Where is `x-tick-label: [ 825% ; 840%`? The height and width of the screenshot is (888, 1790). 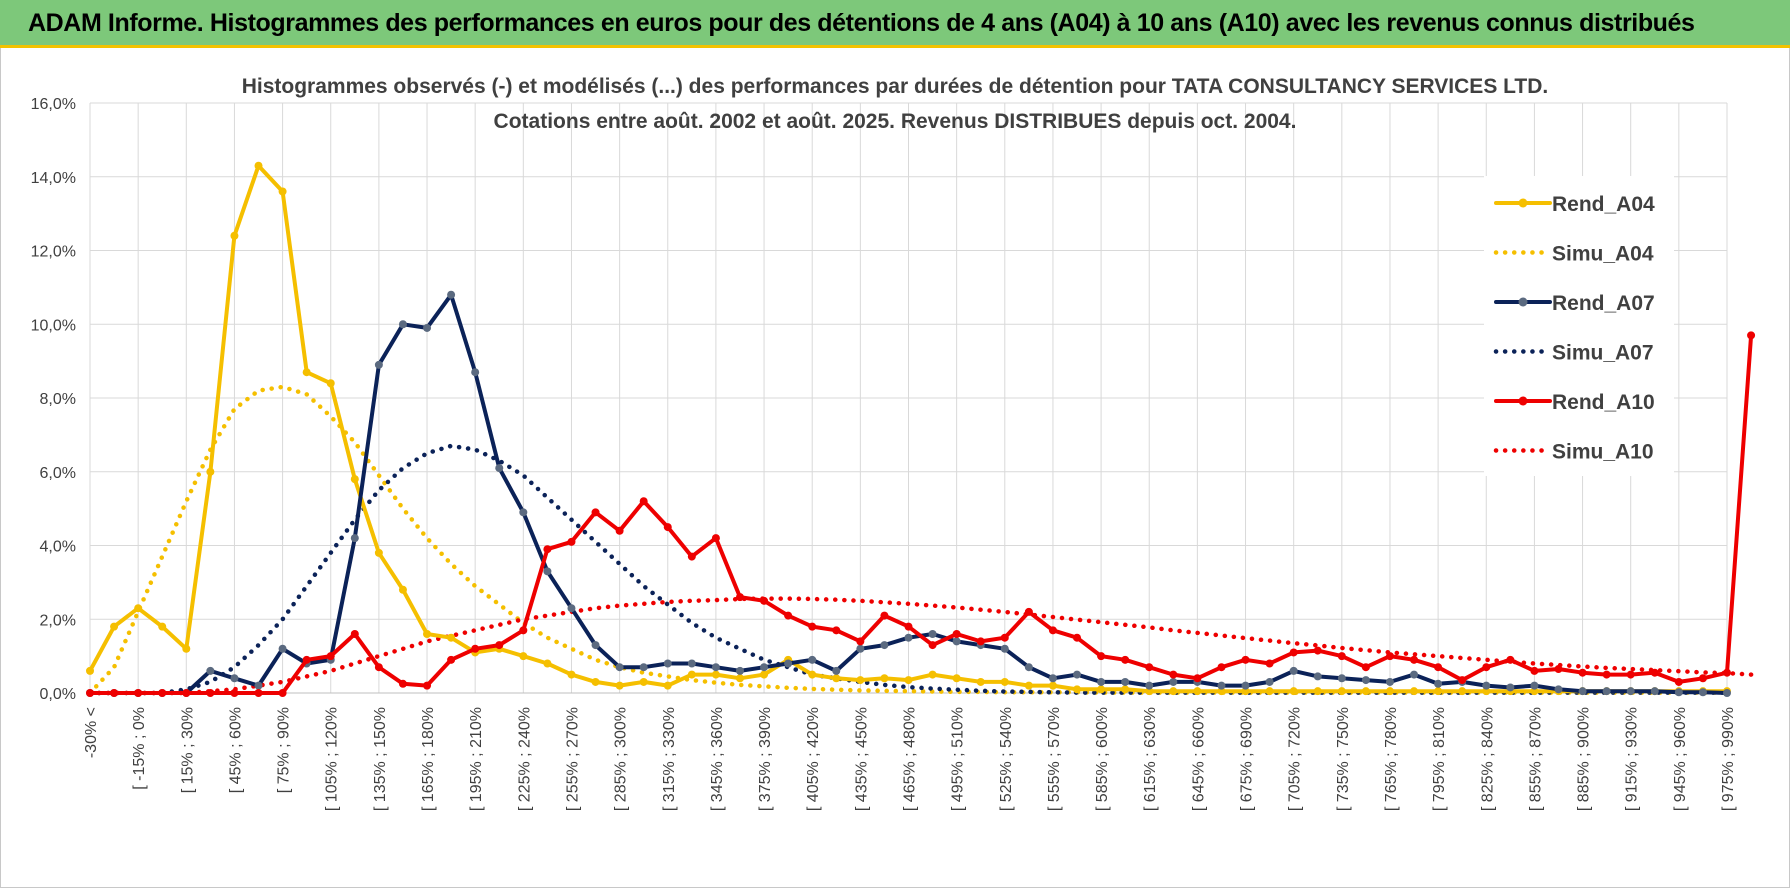
x-tick-label: [ 825% ; 840% is located at coordinates (1487, 759).